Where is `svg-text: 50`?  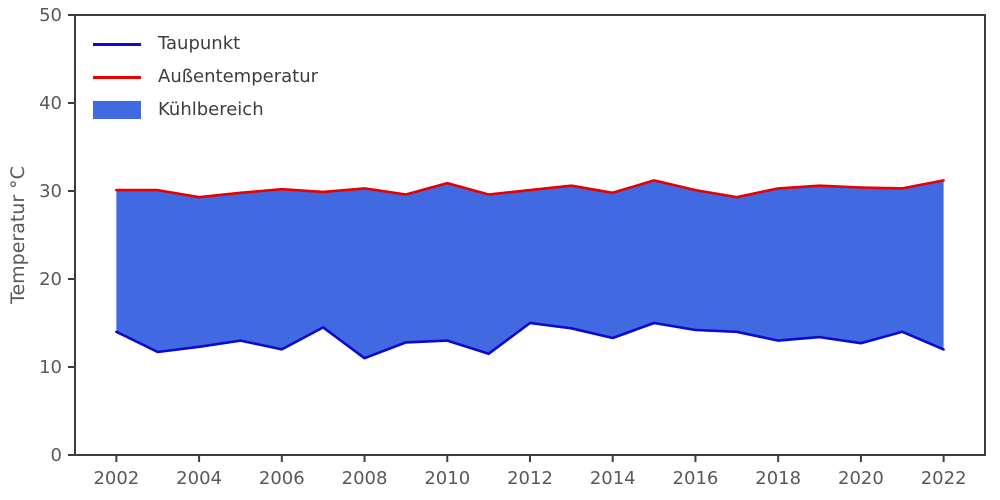
svg-text: 50 is located at coordinates (50, 15).